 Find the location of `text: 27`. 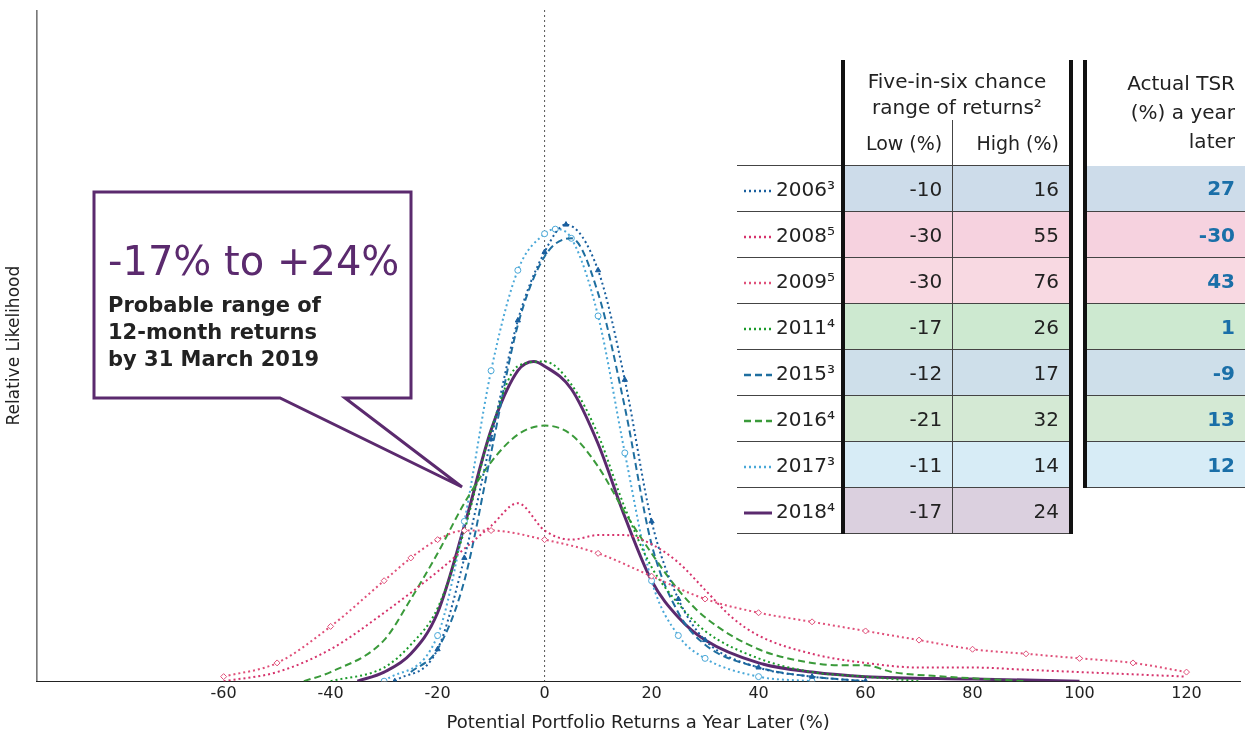

text: 27 is located at coordinates (1221, 188).